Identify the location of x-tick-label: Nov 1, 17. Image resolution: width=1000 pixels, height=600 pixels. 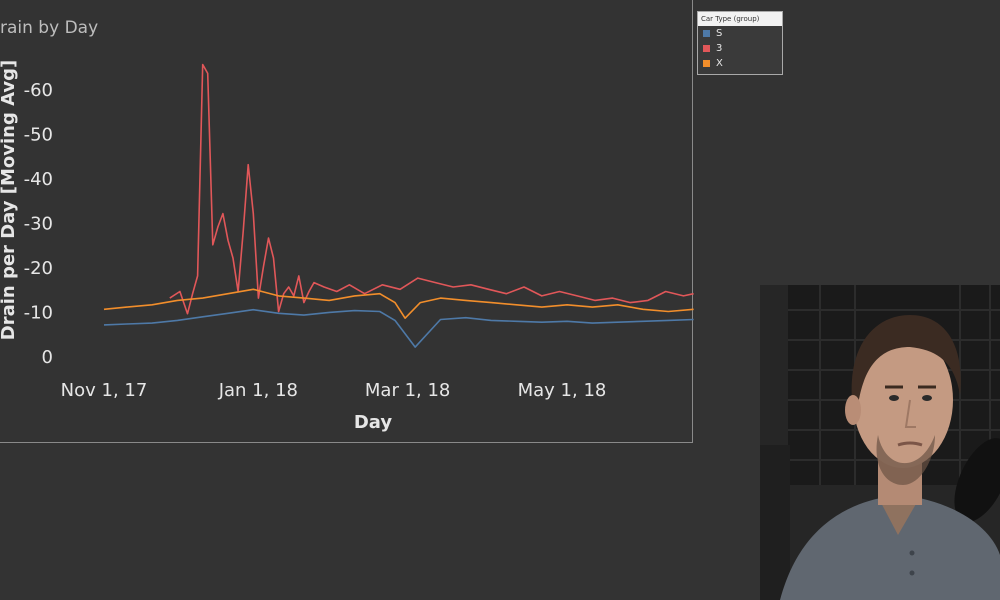
(104, 390).